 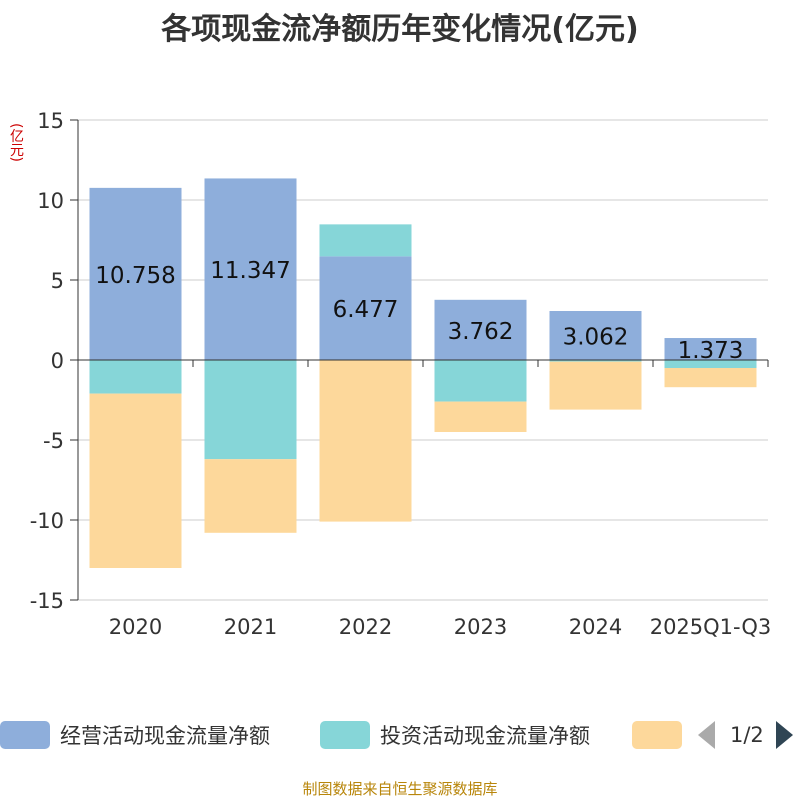 What do you see at coordinates (485, 736) in the screenshot?
I see `legend-label-investing: 投资活动现金流量净额` at bounding box center [485, 736].